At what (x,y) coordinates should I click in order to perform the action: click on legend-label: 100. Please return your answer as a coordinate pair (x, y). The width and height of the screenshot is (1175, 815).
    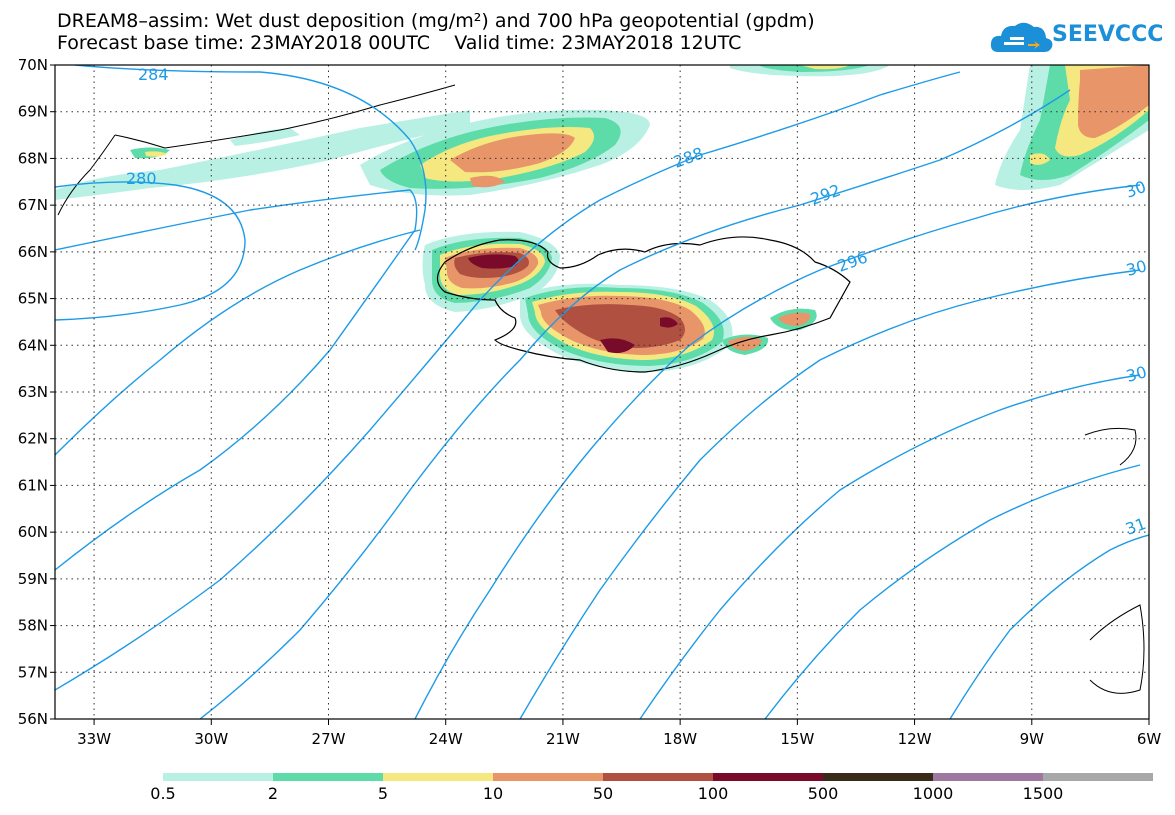
    Looking at the image, I should click on (713, 793).